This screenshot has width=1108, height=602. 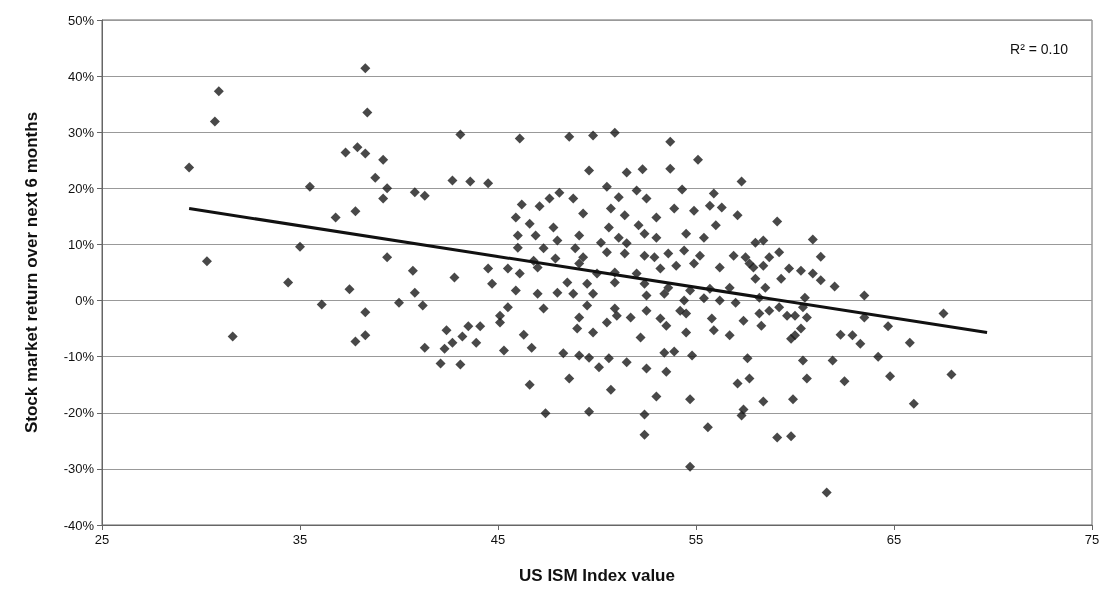 I want to click on y-tick-label: -30%, so click(x=79, y=469).